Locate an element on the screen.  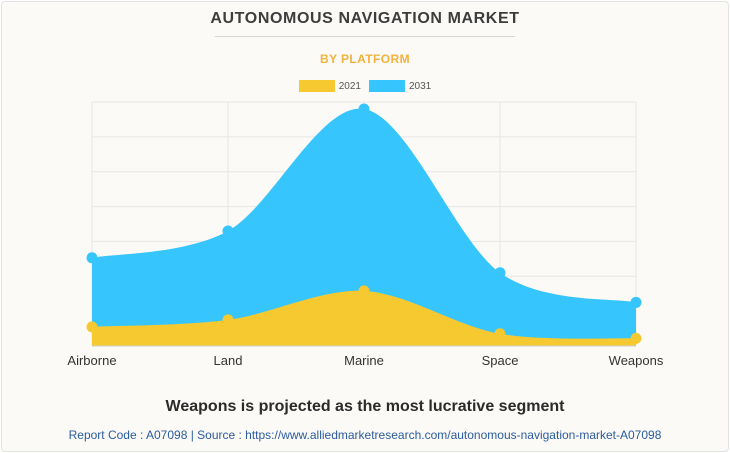
point-2031-airborne is located at coordinates (92, 258).